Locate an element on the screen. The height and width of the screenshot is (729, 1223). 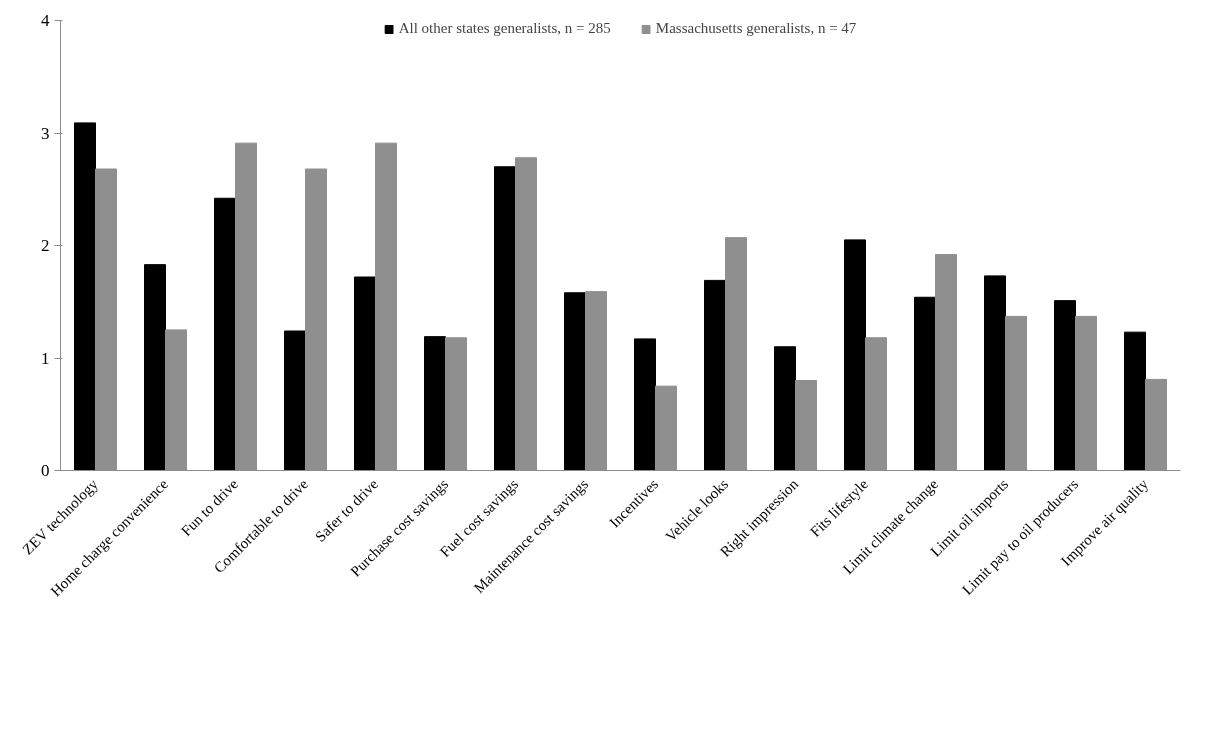
x-tick-label: Fun to drive is located at coordinates (209, 507).